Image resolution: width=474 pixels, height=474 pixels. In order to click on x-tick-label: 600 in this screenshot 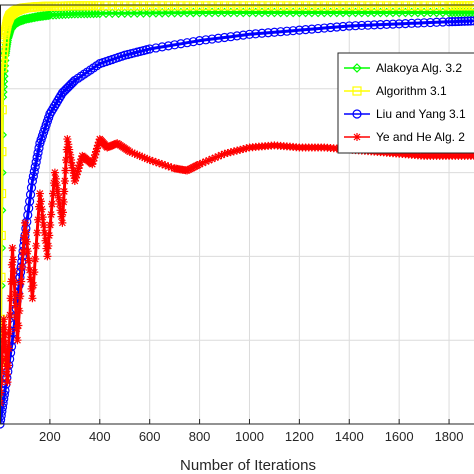, I will do `click(150, 436)`.